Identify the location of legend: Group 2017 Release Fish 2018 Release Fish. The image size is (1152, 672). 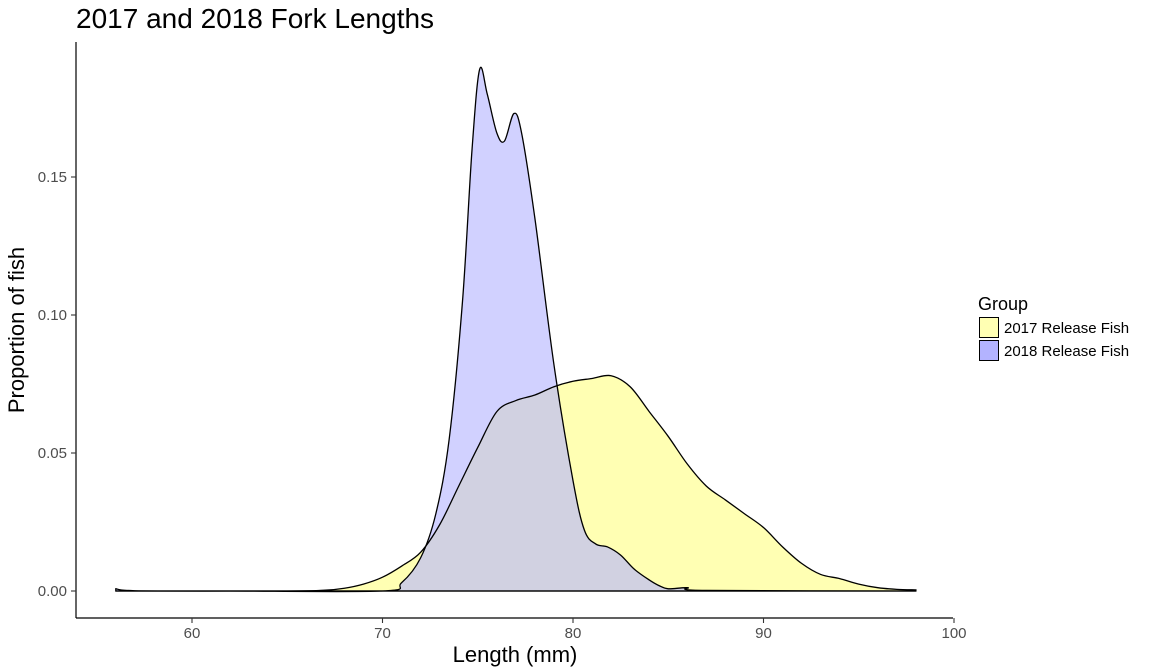
(1053, 327).